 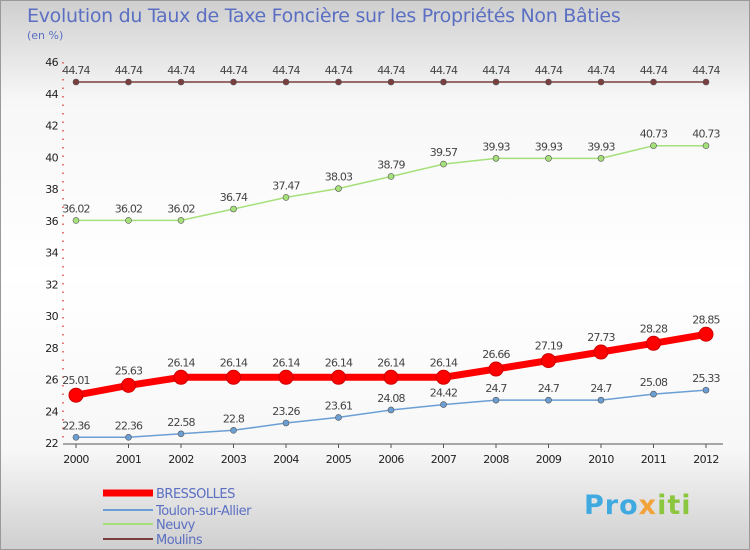 What do you see at coordinates (444, 459) in the screenshot?
I see `x-tick-label: 2007` at bounding box center [444, 459].